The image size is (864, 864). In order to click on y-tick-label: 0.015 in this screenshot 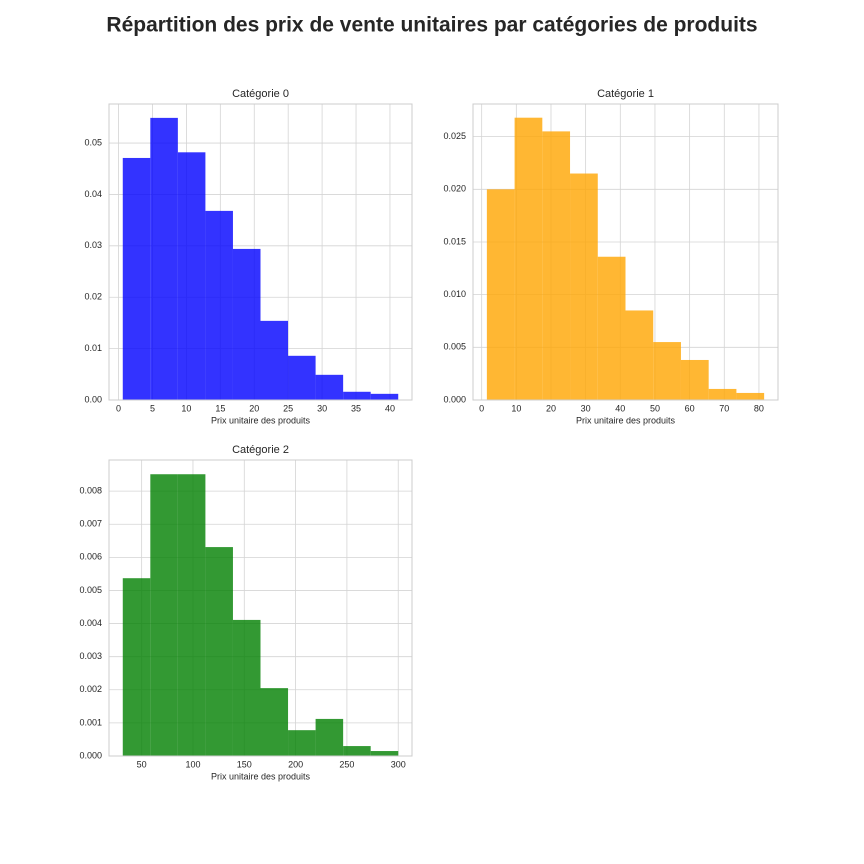, I will do `click(454, 241)`.